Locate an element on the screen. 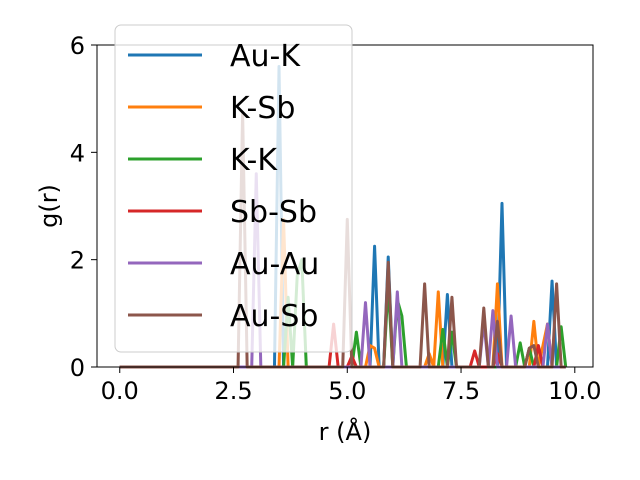 This screenshot has height=480, width=640. legend-label: Au-Sb is located at coordinates (274, 316).